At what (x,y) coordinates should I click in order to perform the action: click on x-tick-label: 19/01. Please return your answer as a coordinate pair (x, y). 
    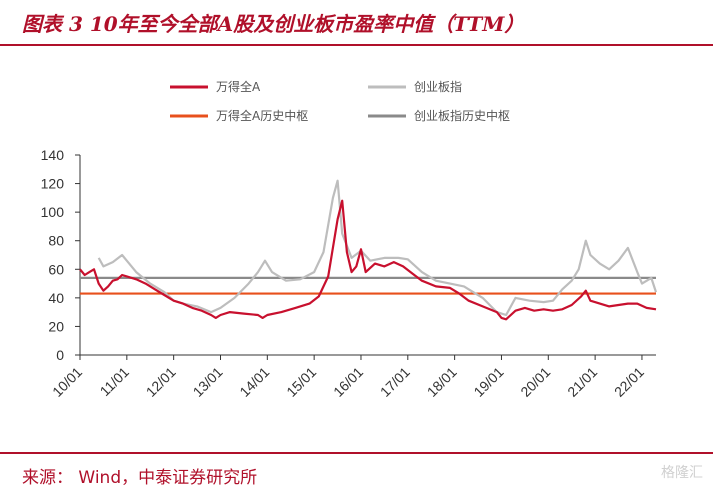
    Looking at the image, I should click on (488, 382).